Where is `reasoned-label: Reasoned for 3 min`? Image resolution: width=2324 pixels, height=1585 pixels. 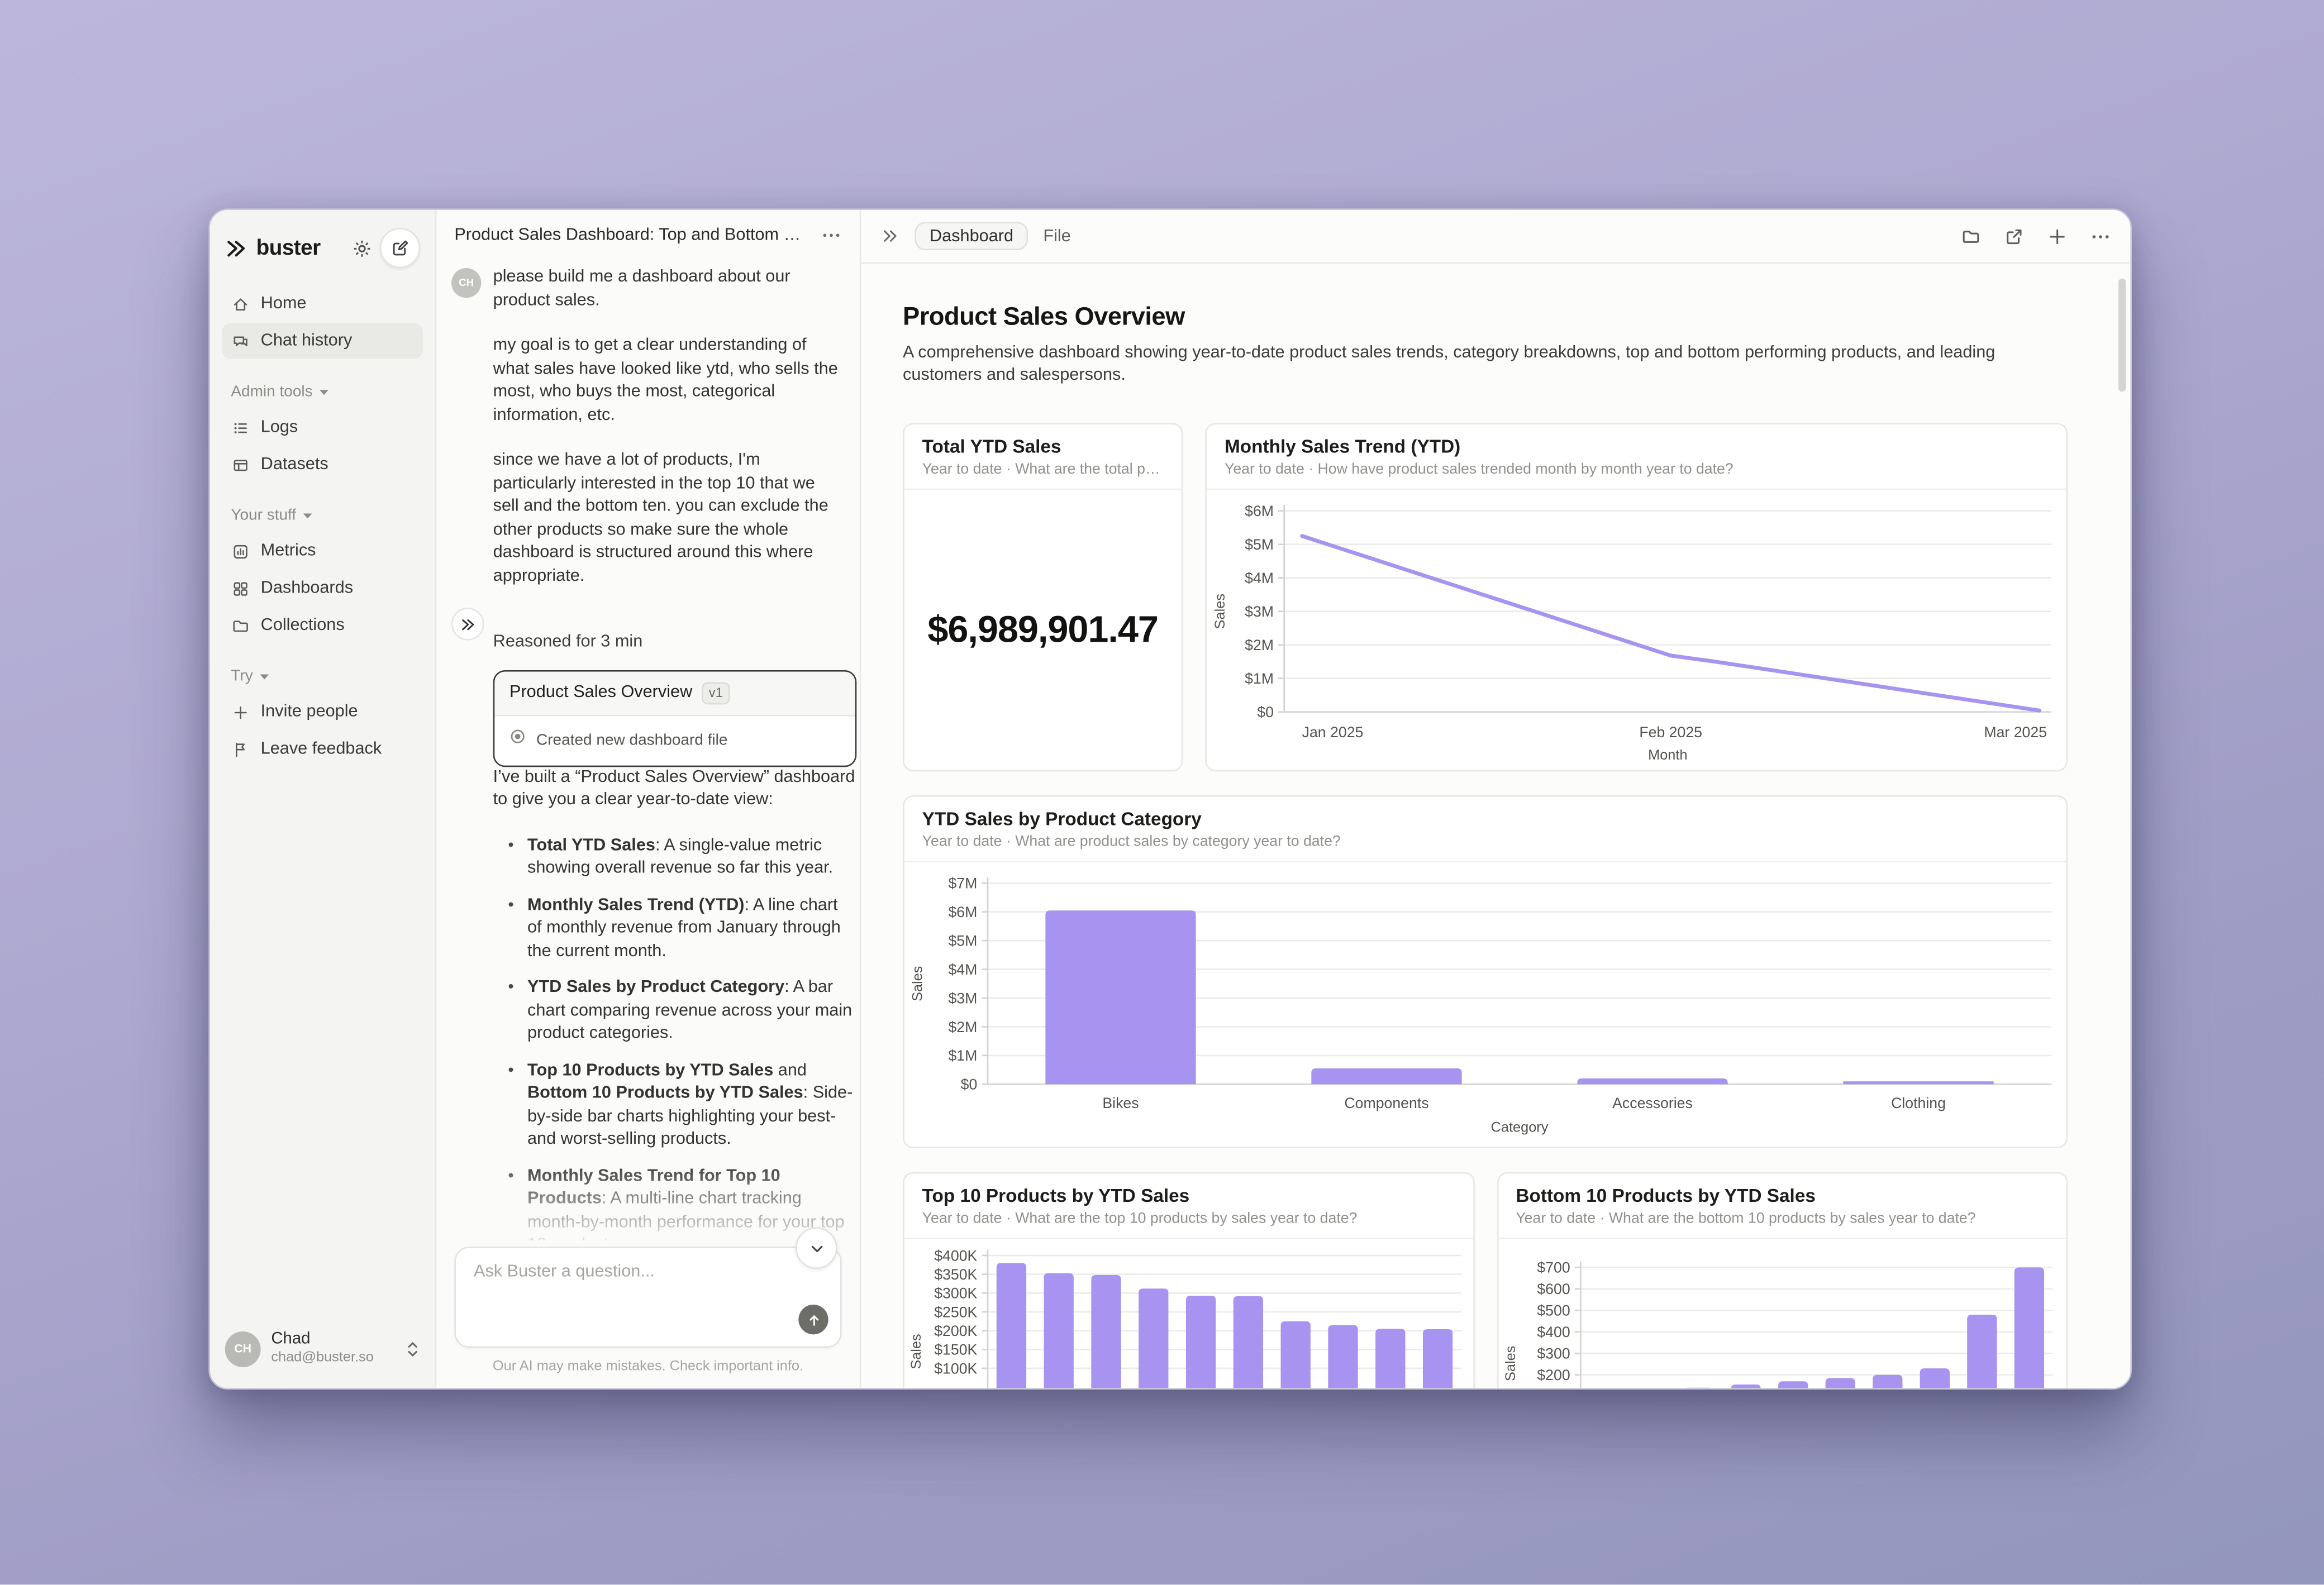
reasoned-label: Reasoned for 3 min is located at coordinates (568, 642).